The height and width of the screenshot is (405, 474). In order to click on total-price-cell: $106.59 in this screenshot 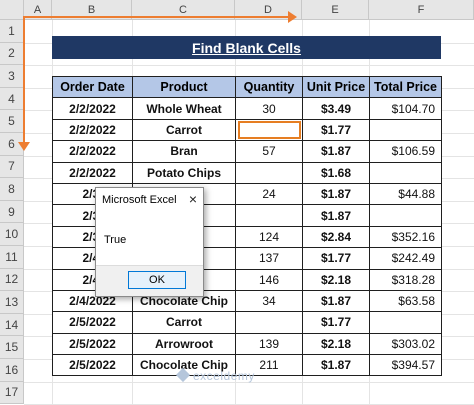, I will do `click(405, 151)`.